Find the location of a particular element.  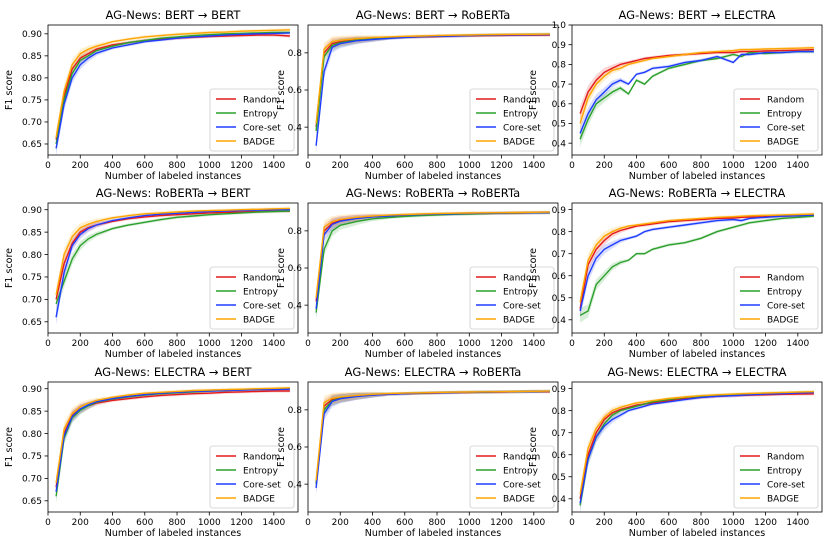

series-band-core-set is located at coordinates (433, 93).